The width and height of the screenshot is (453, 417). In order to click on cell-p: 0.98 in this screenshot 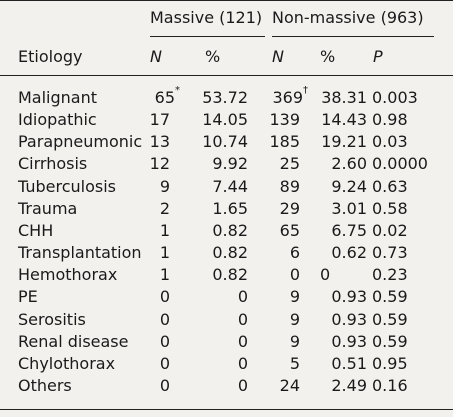, I will do `click(390, 120)`.